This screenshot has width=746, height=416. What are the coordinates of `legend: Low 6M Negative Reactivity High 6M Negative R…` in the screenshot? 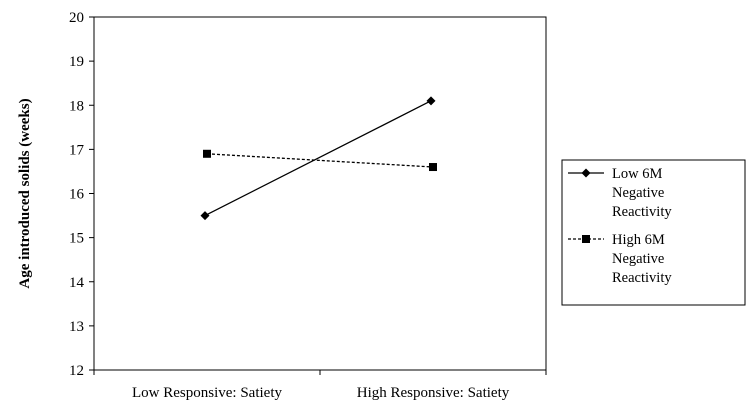 It's located at (653, 232).